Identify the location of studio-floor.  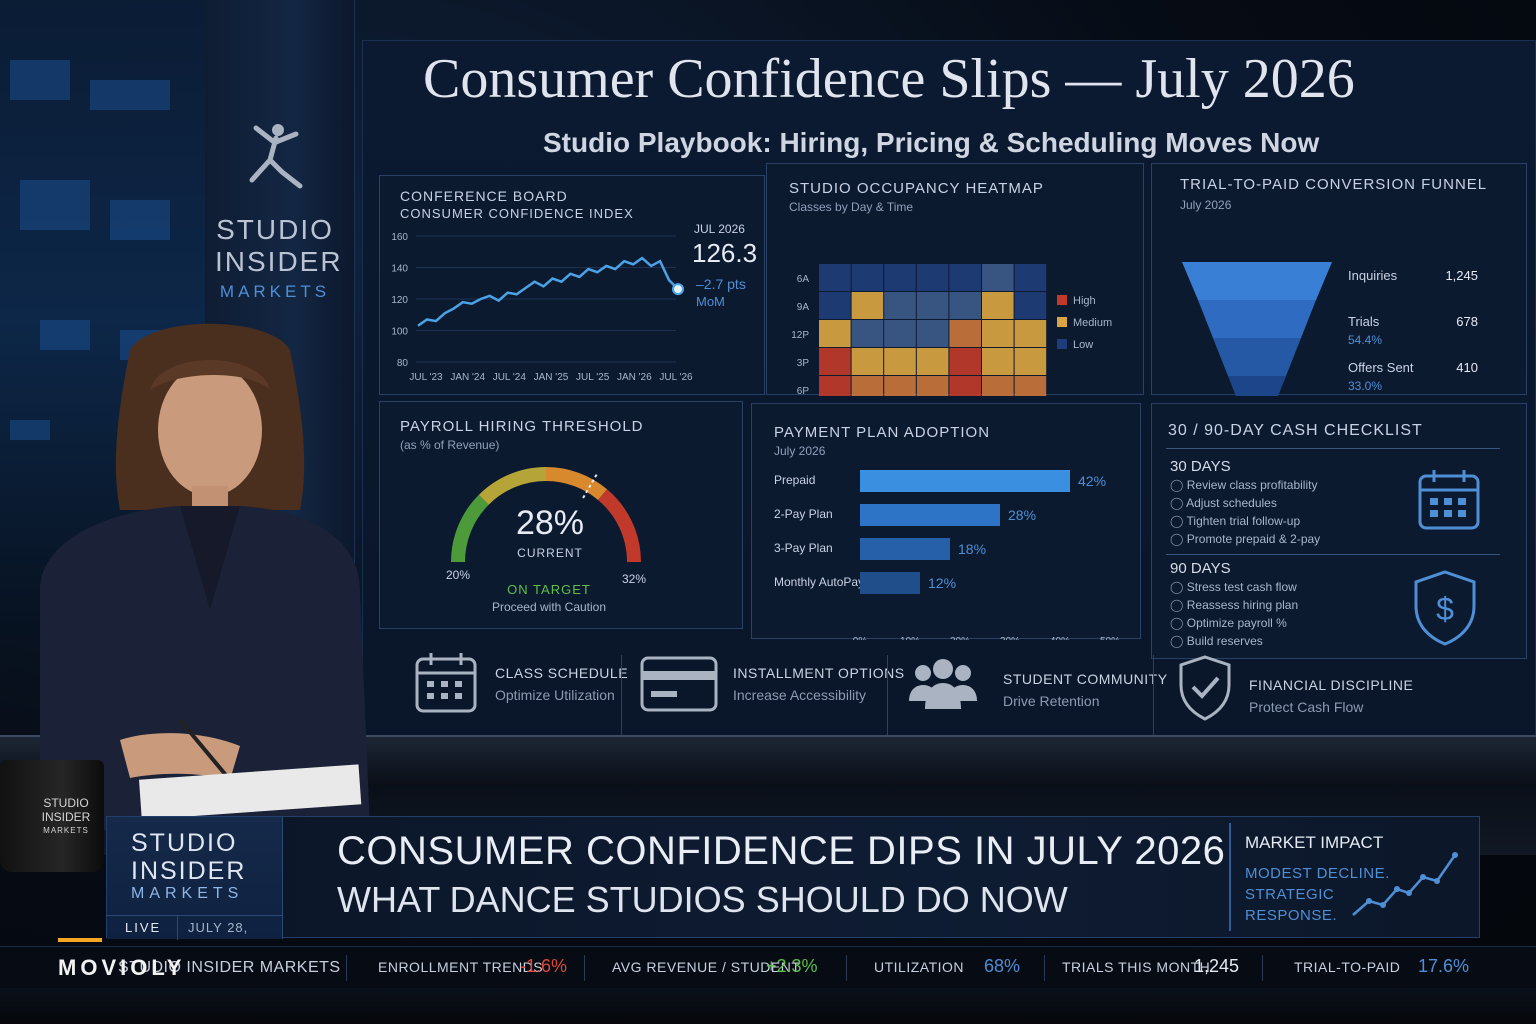
(768, 1006).